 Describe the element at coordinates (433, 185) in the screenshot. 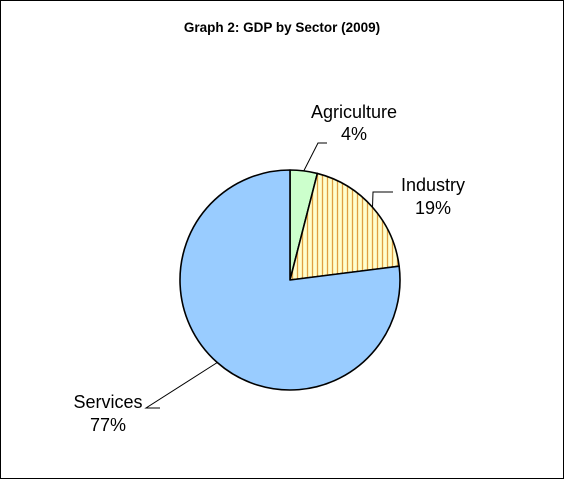

I see `label-industry-name: Industry` at that location.